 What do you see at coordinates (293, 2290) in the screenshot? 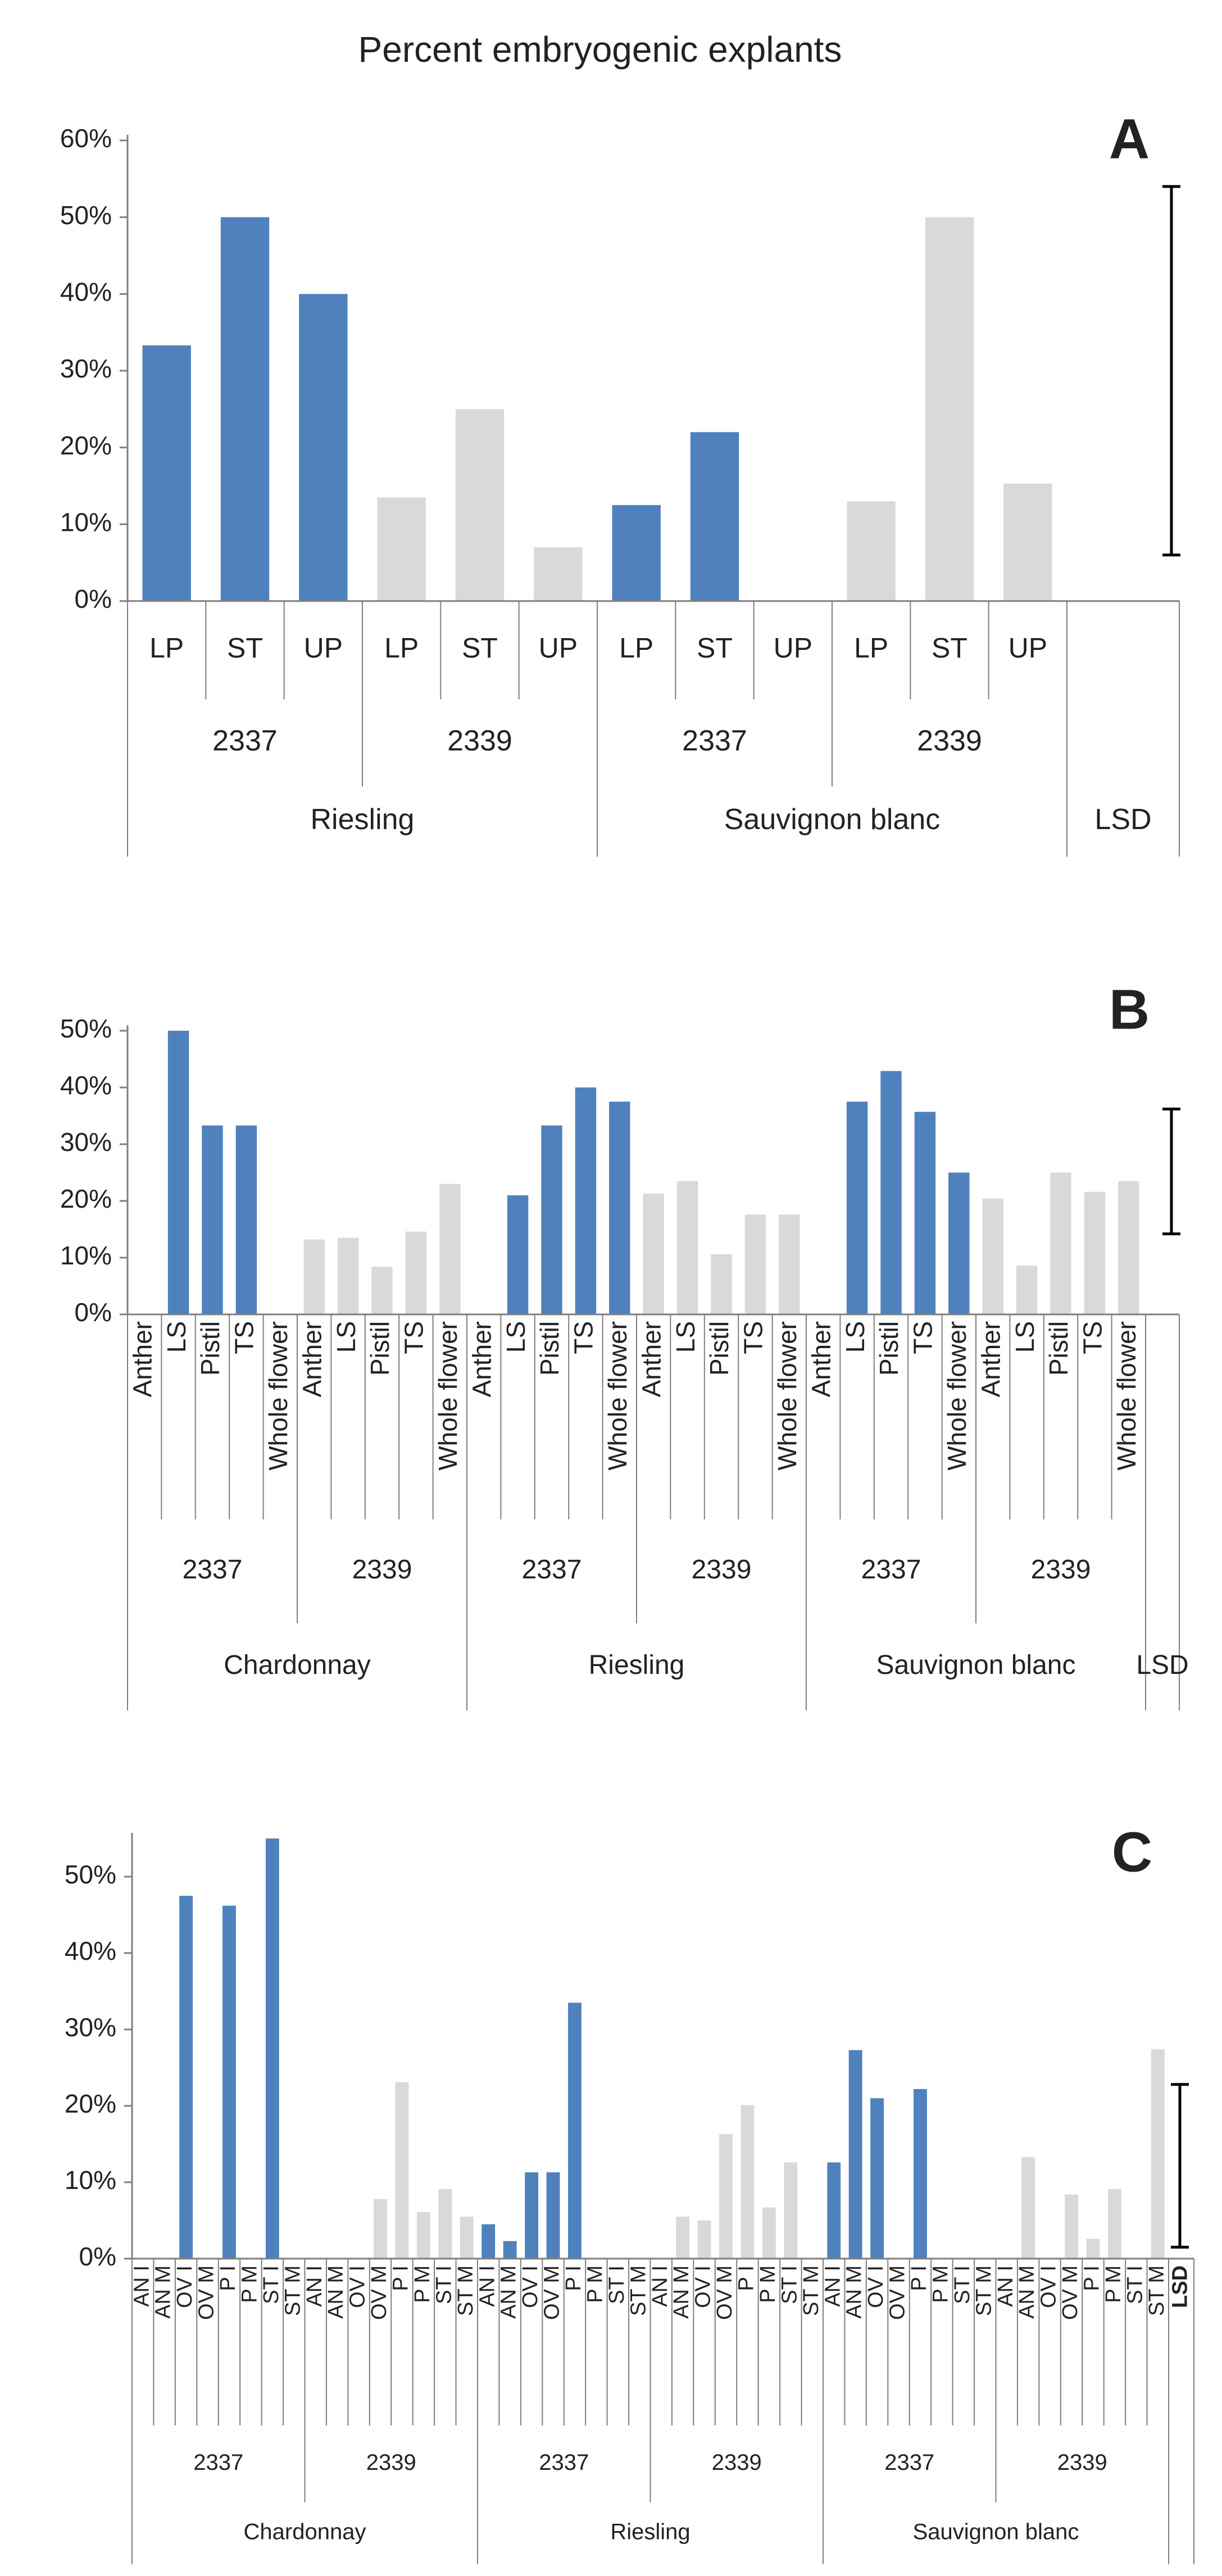
I see `panel-c-cat-label-7: ST M` at bounding box center [293, 2290].